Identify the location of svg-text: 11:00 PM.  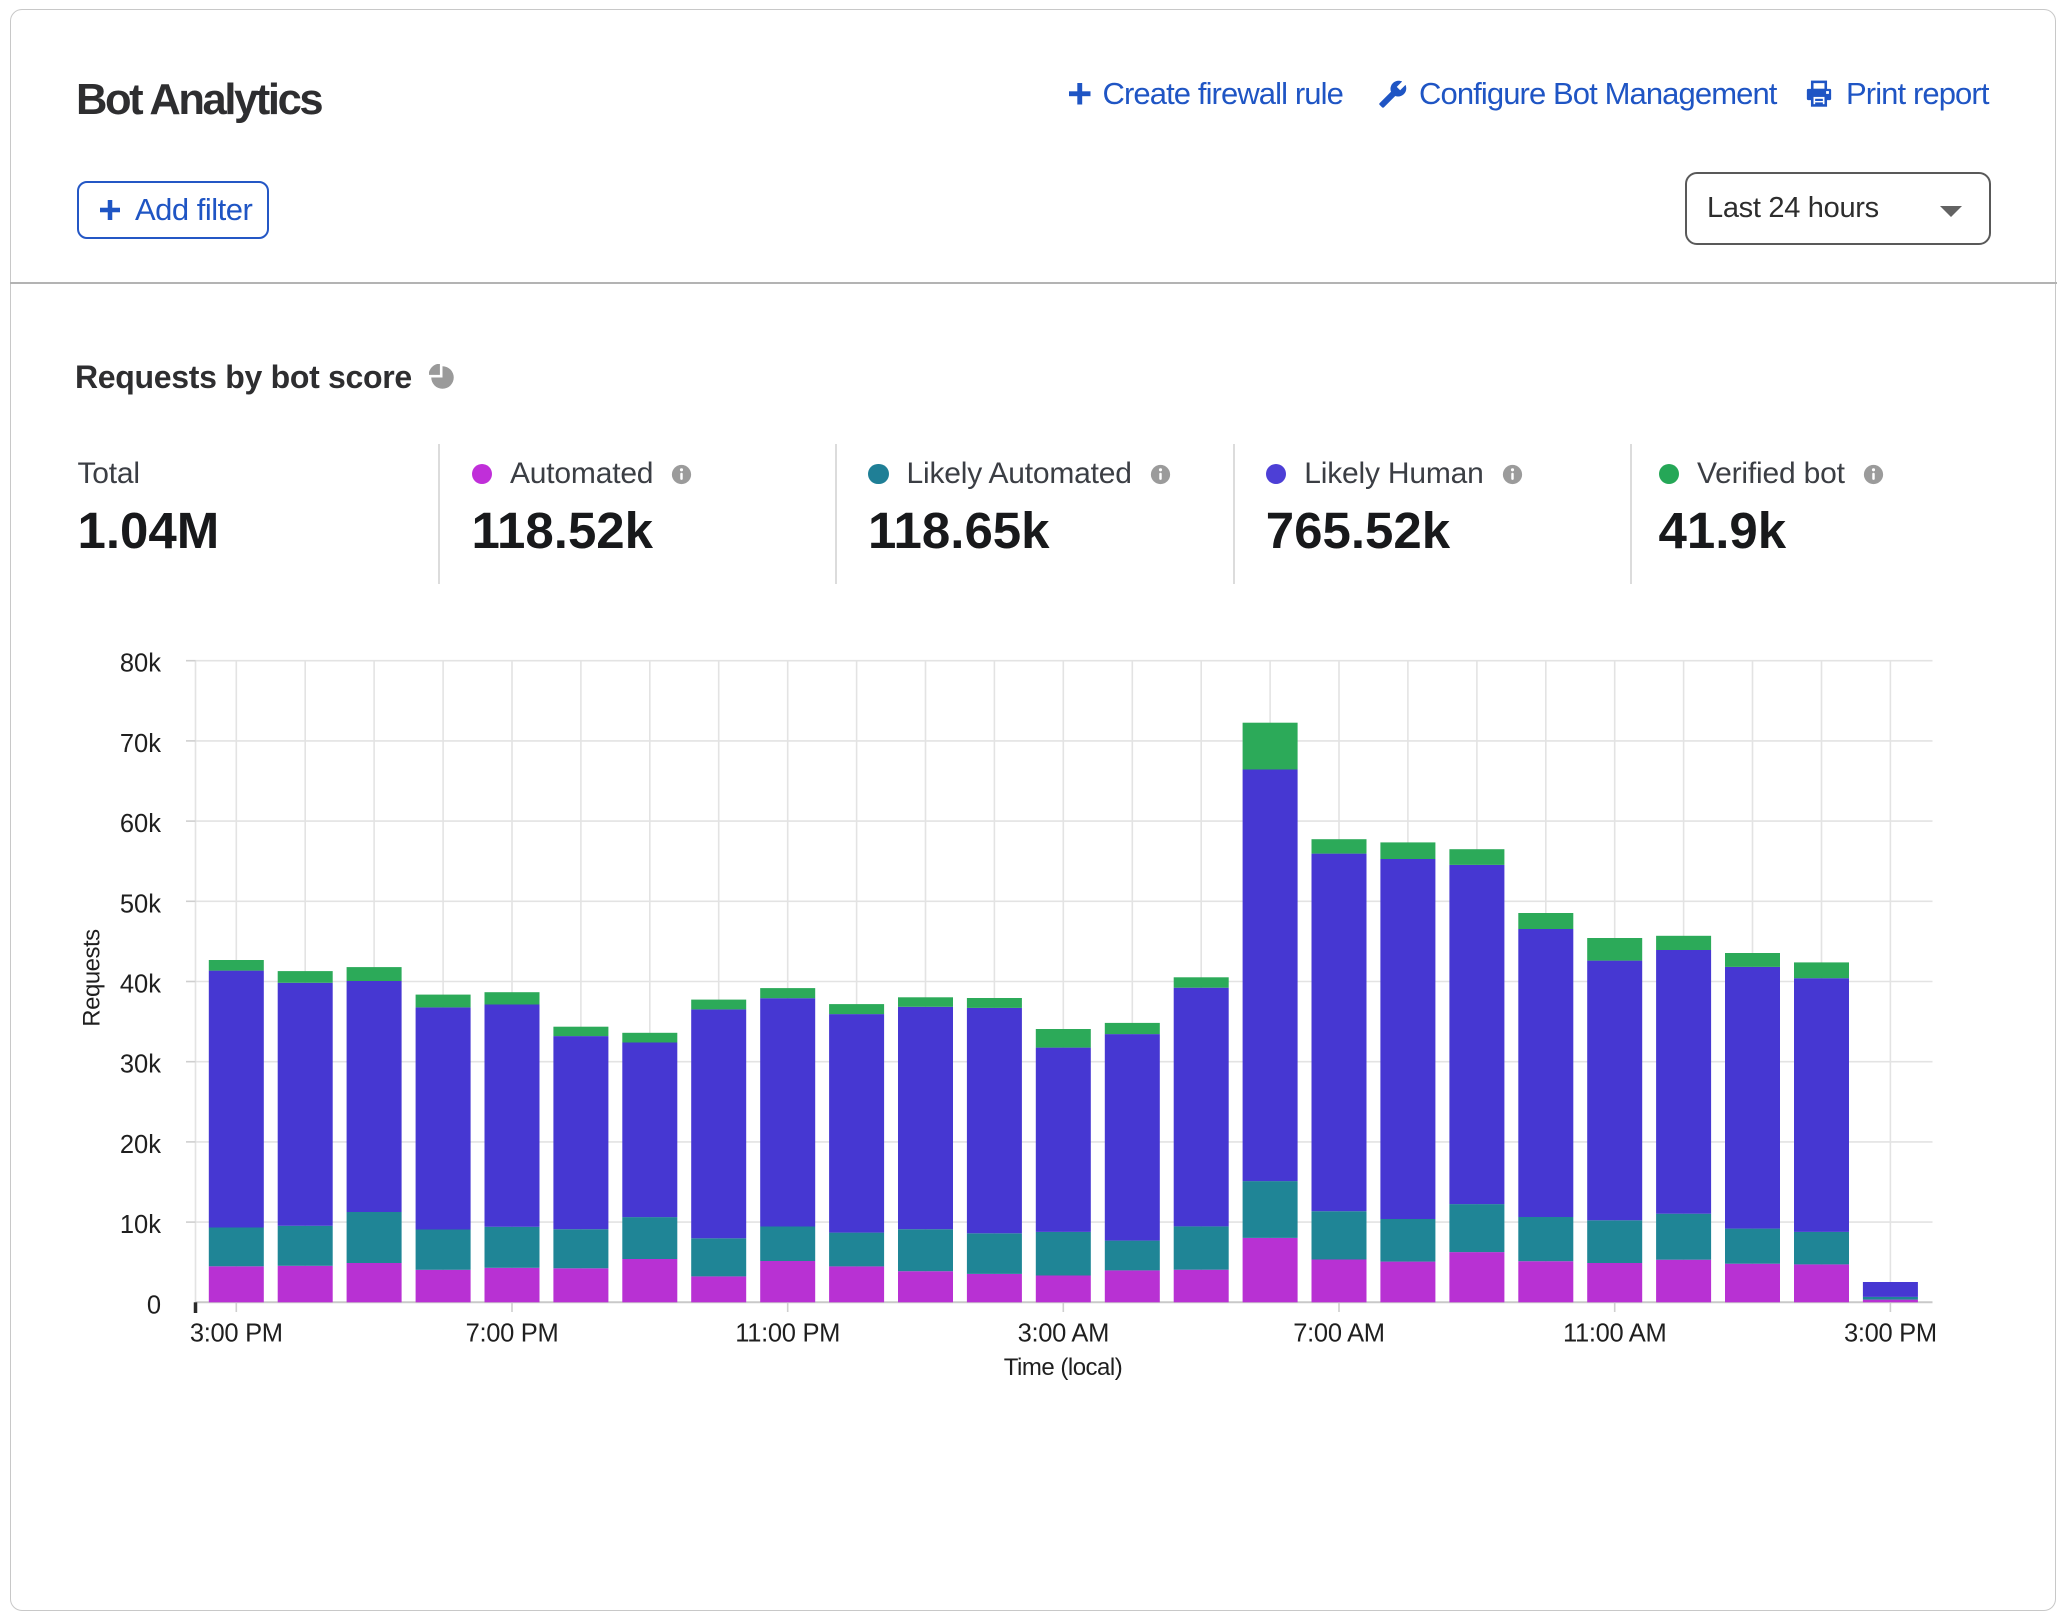
(787, 1333).